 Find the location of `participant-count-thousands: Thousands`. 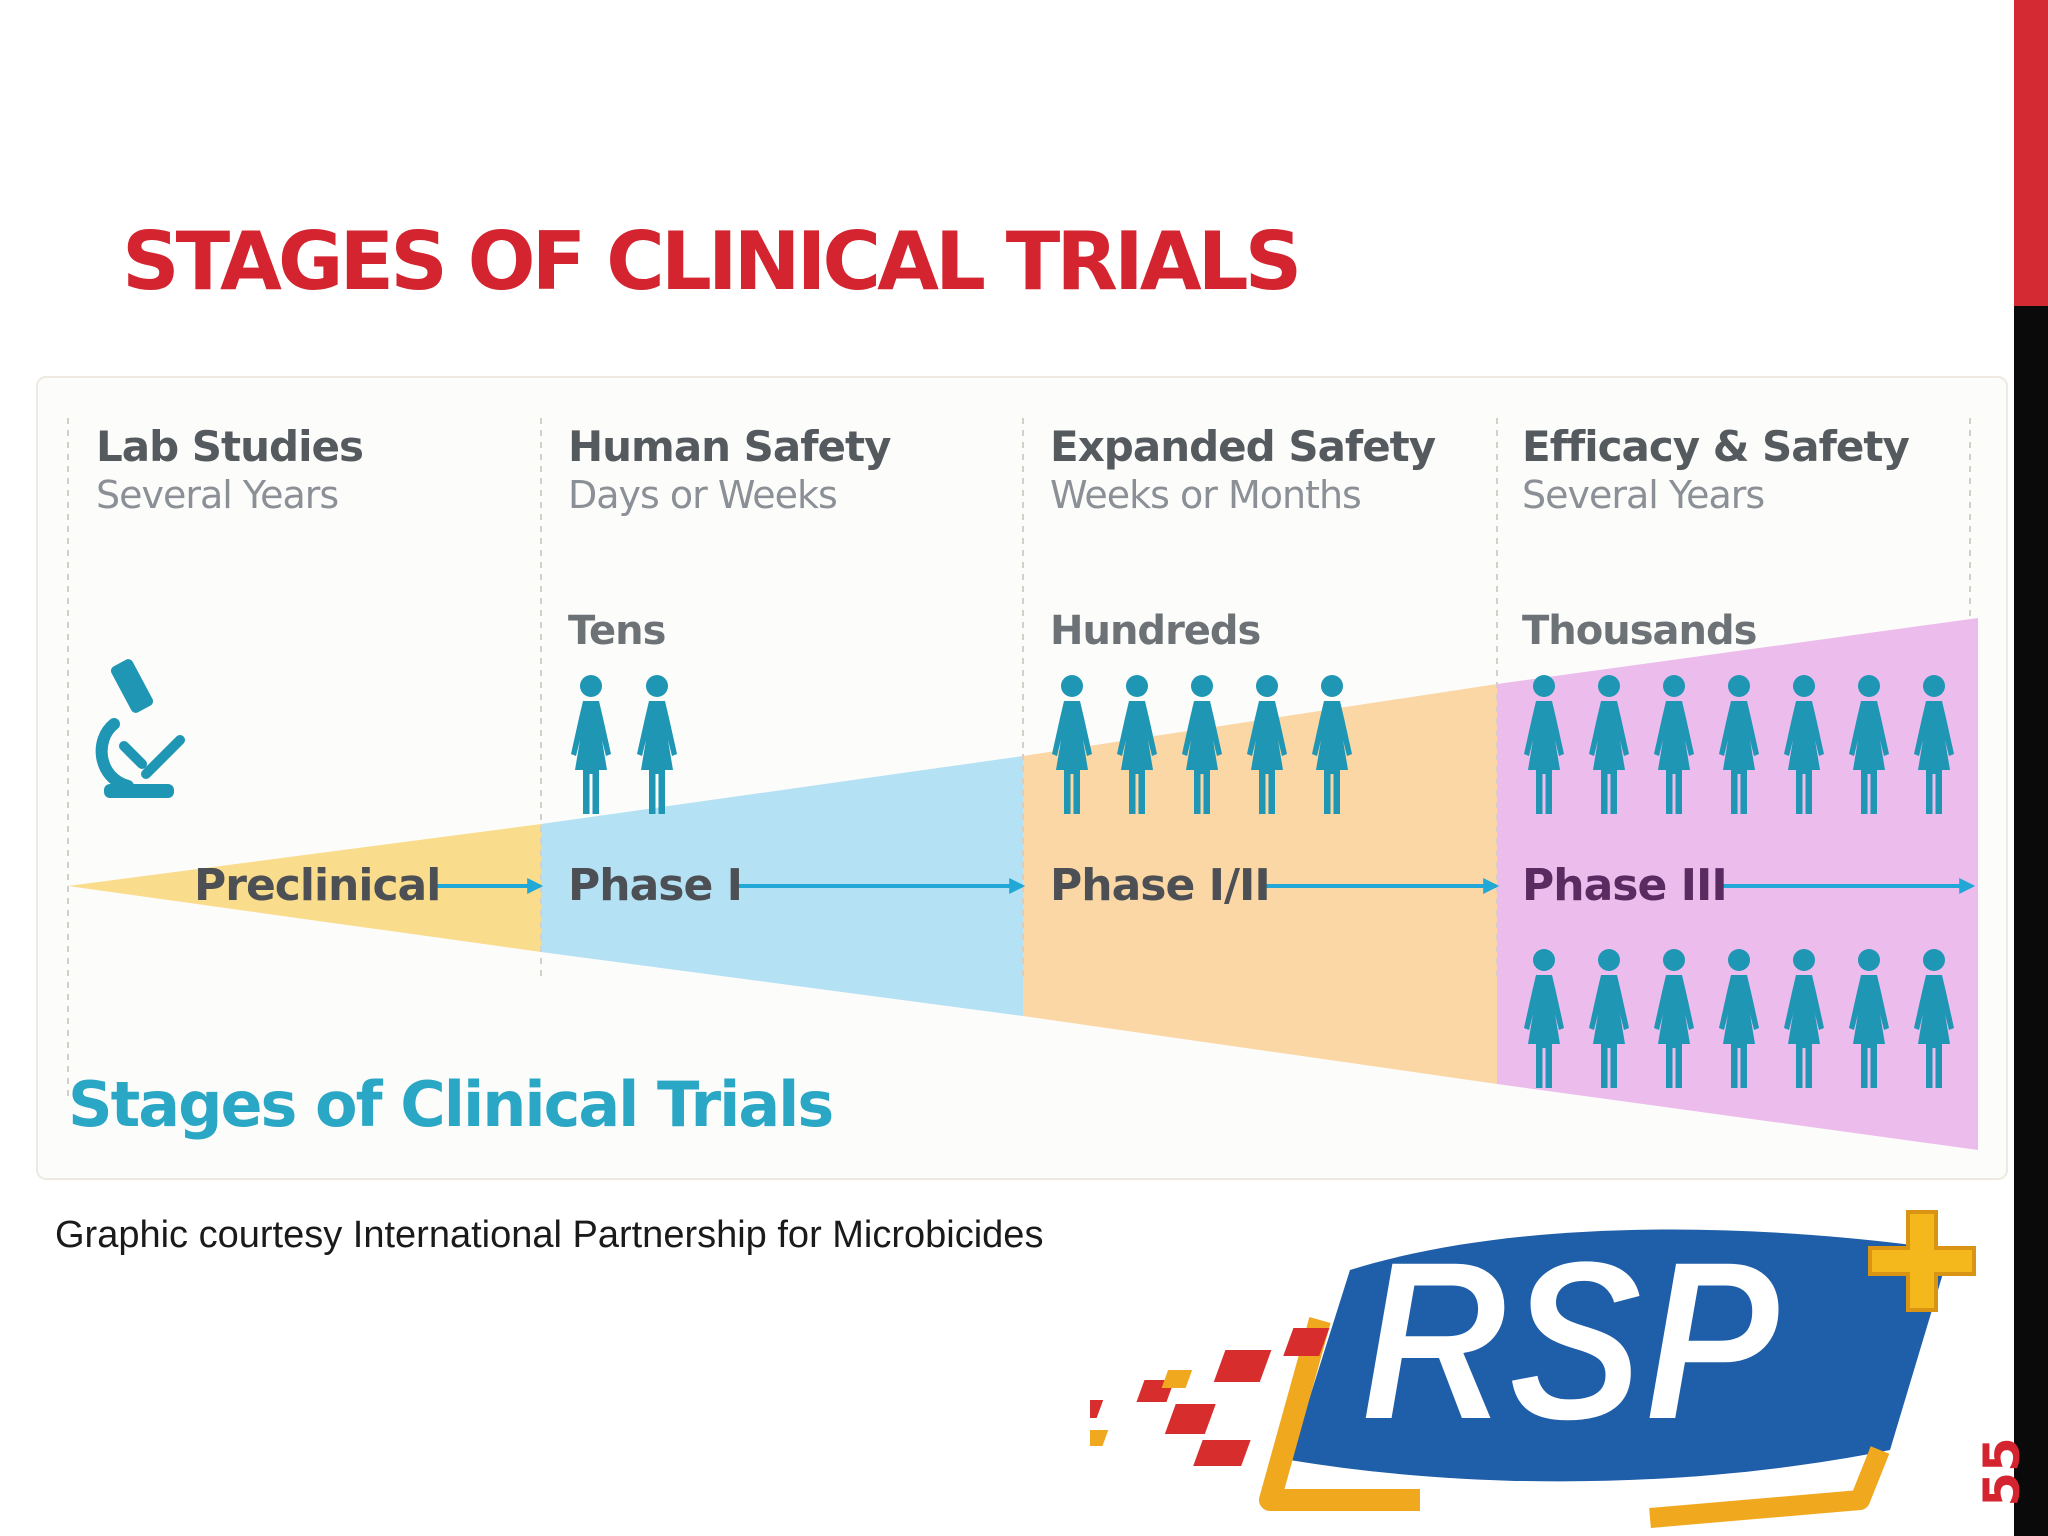

participant-count-thousands: Thousands is located at coordinates (1639, 631).